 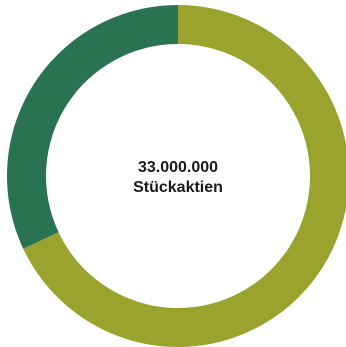 What do you see at coordinates (178, 167) in the screenshot?
I see `center-value: 33.000.000` at bounding box center [178, 167].